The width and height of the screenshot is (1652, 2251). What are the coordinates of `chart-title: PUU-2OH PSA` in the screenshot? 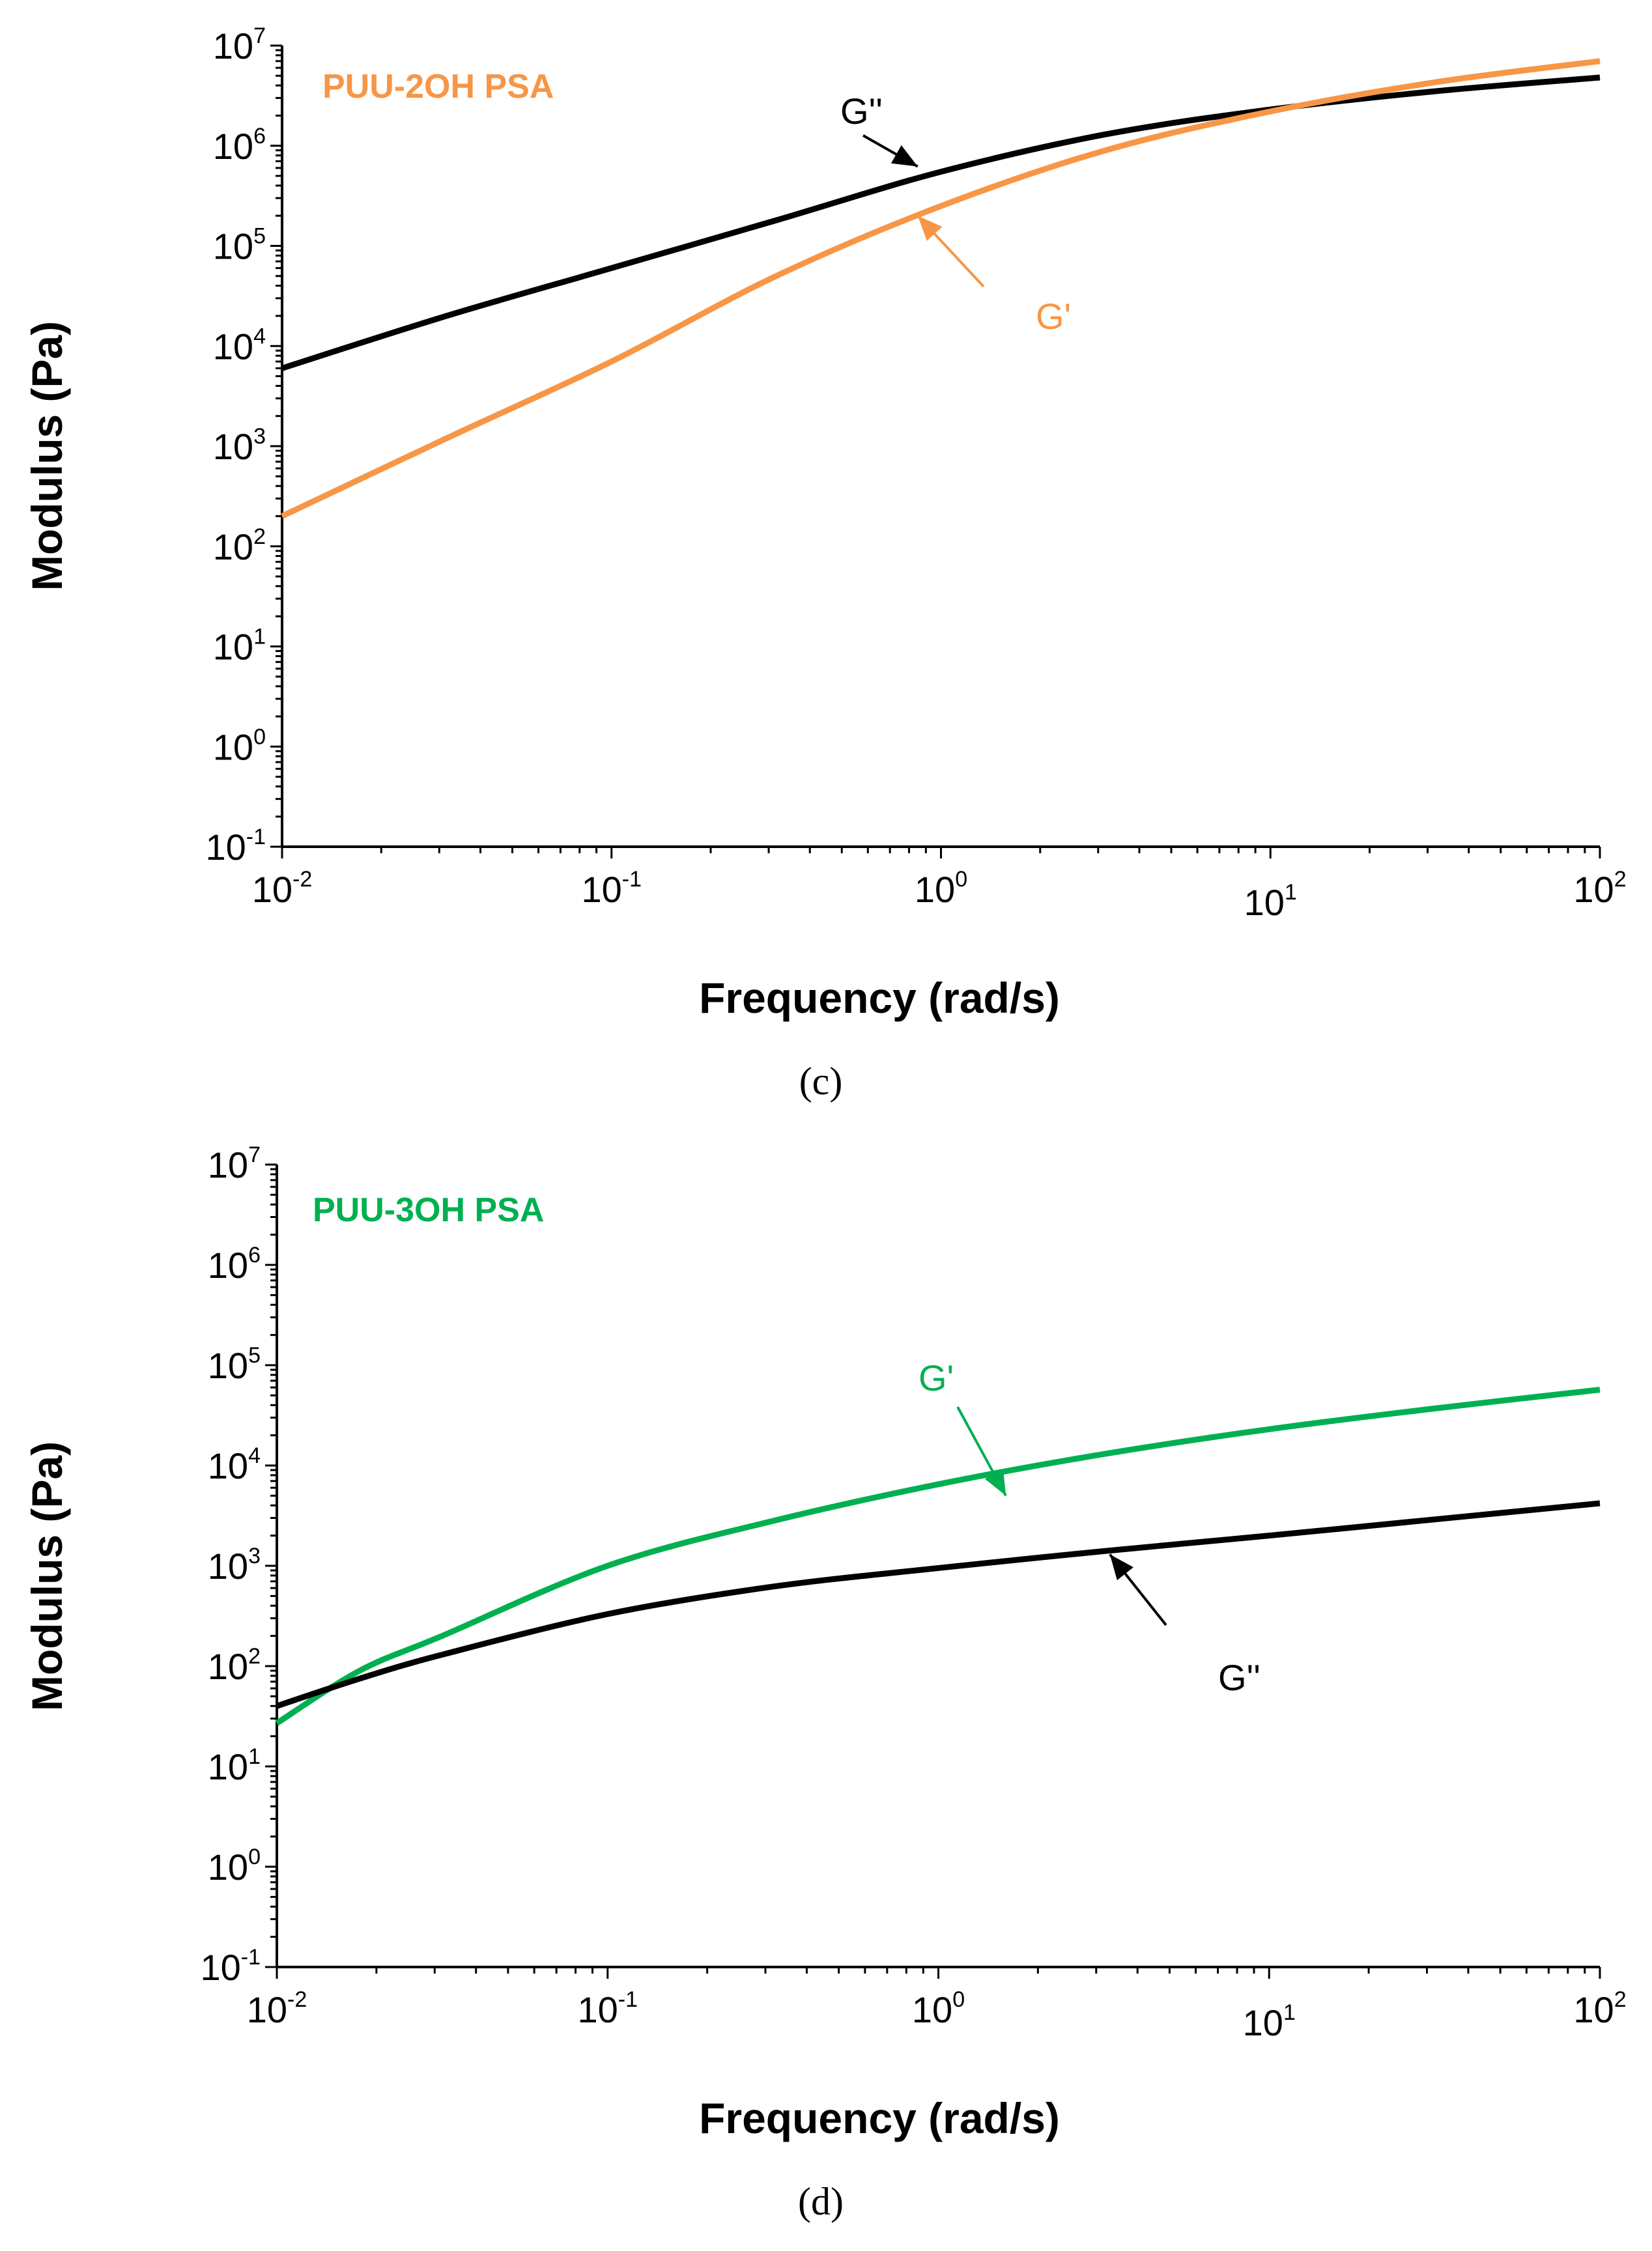 It's located at (438, 87).